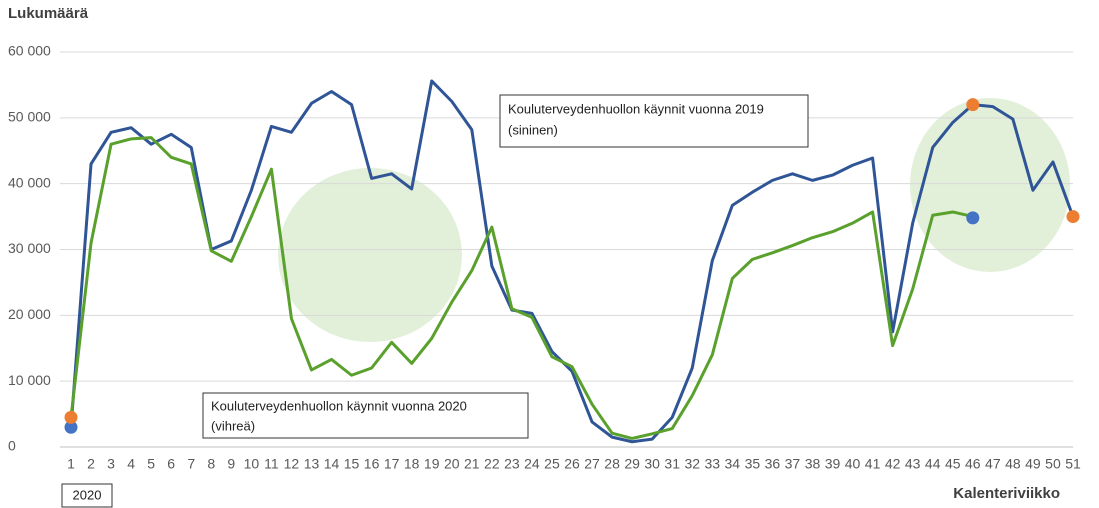 This screenshot has height=508, width=1099. Describe the element at coordinates (612, 464) in the screenshot. I see `x-tick-label: 28` at that location.